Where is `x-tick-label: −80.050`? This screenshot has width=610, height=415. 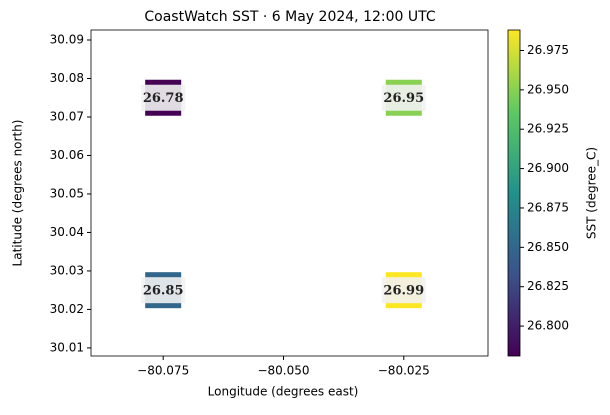
x-tick-label: −80.050 is located at coordinates (283, 371).